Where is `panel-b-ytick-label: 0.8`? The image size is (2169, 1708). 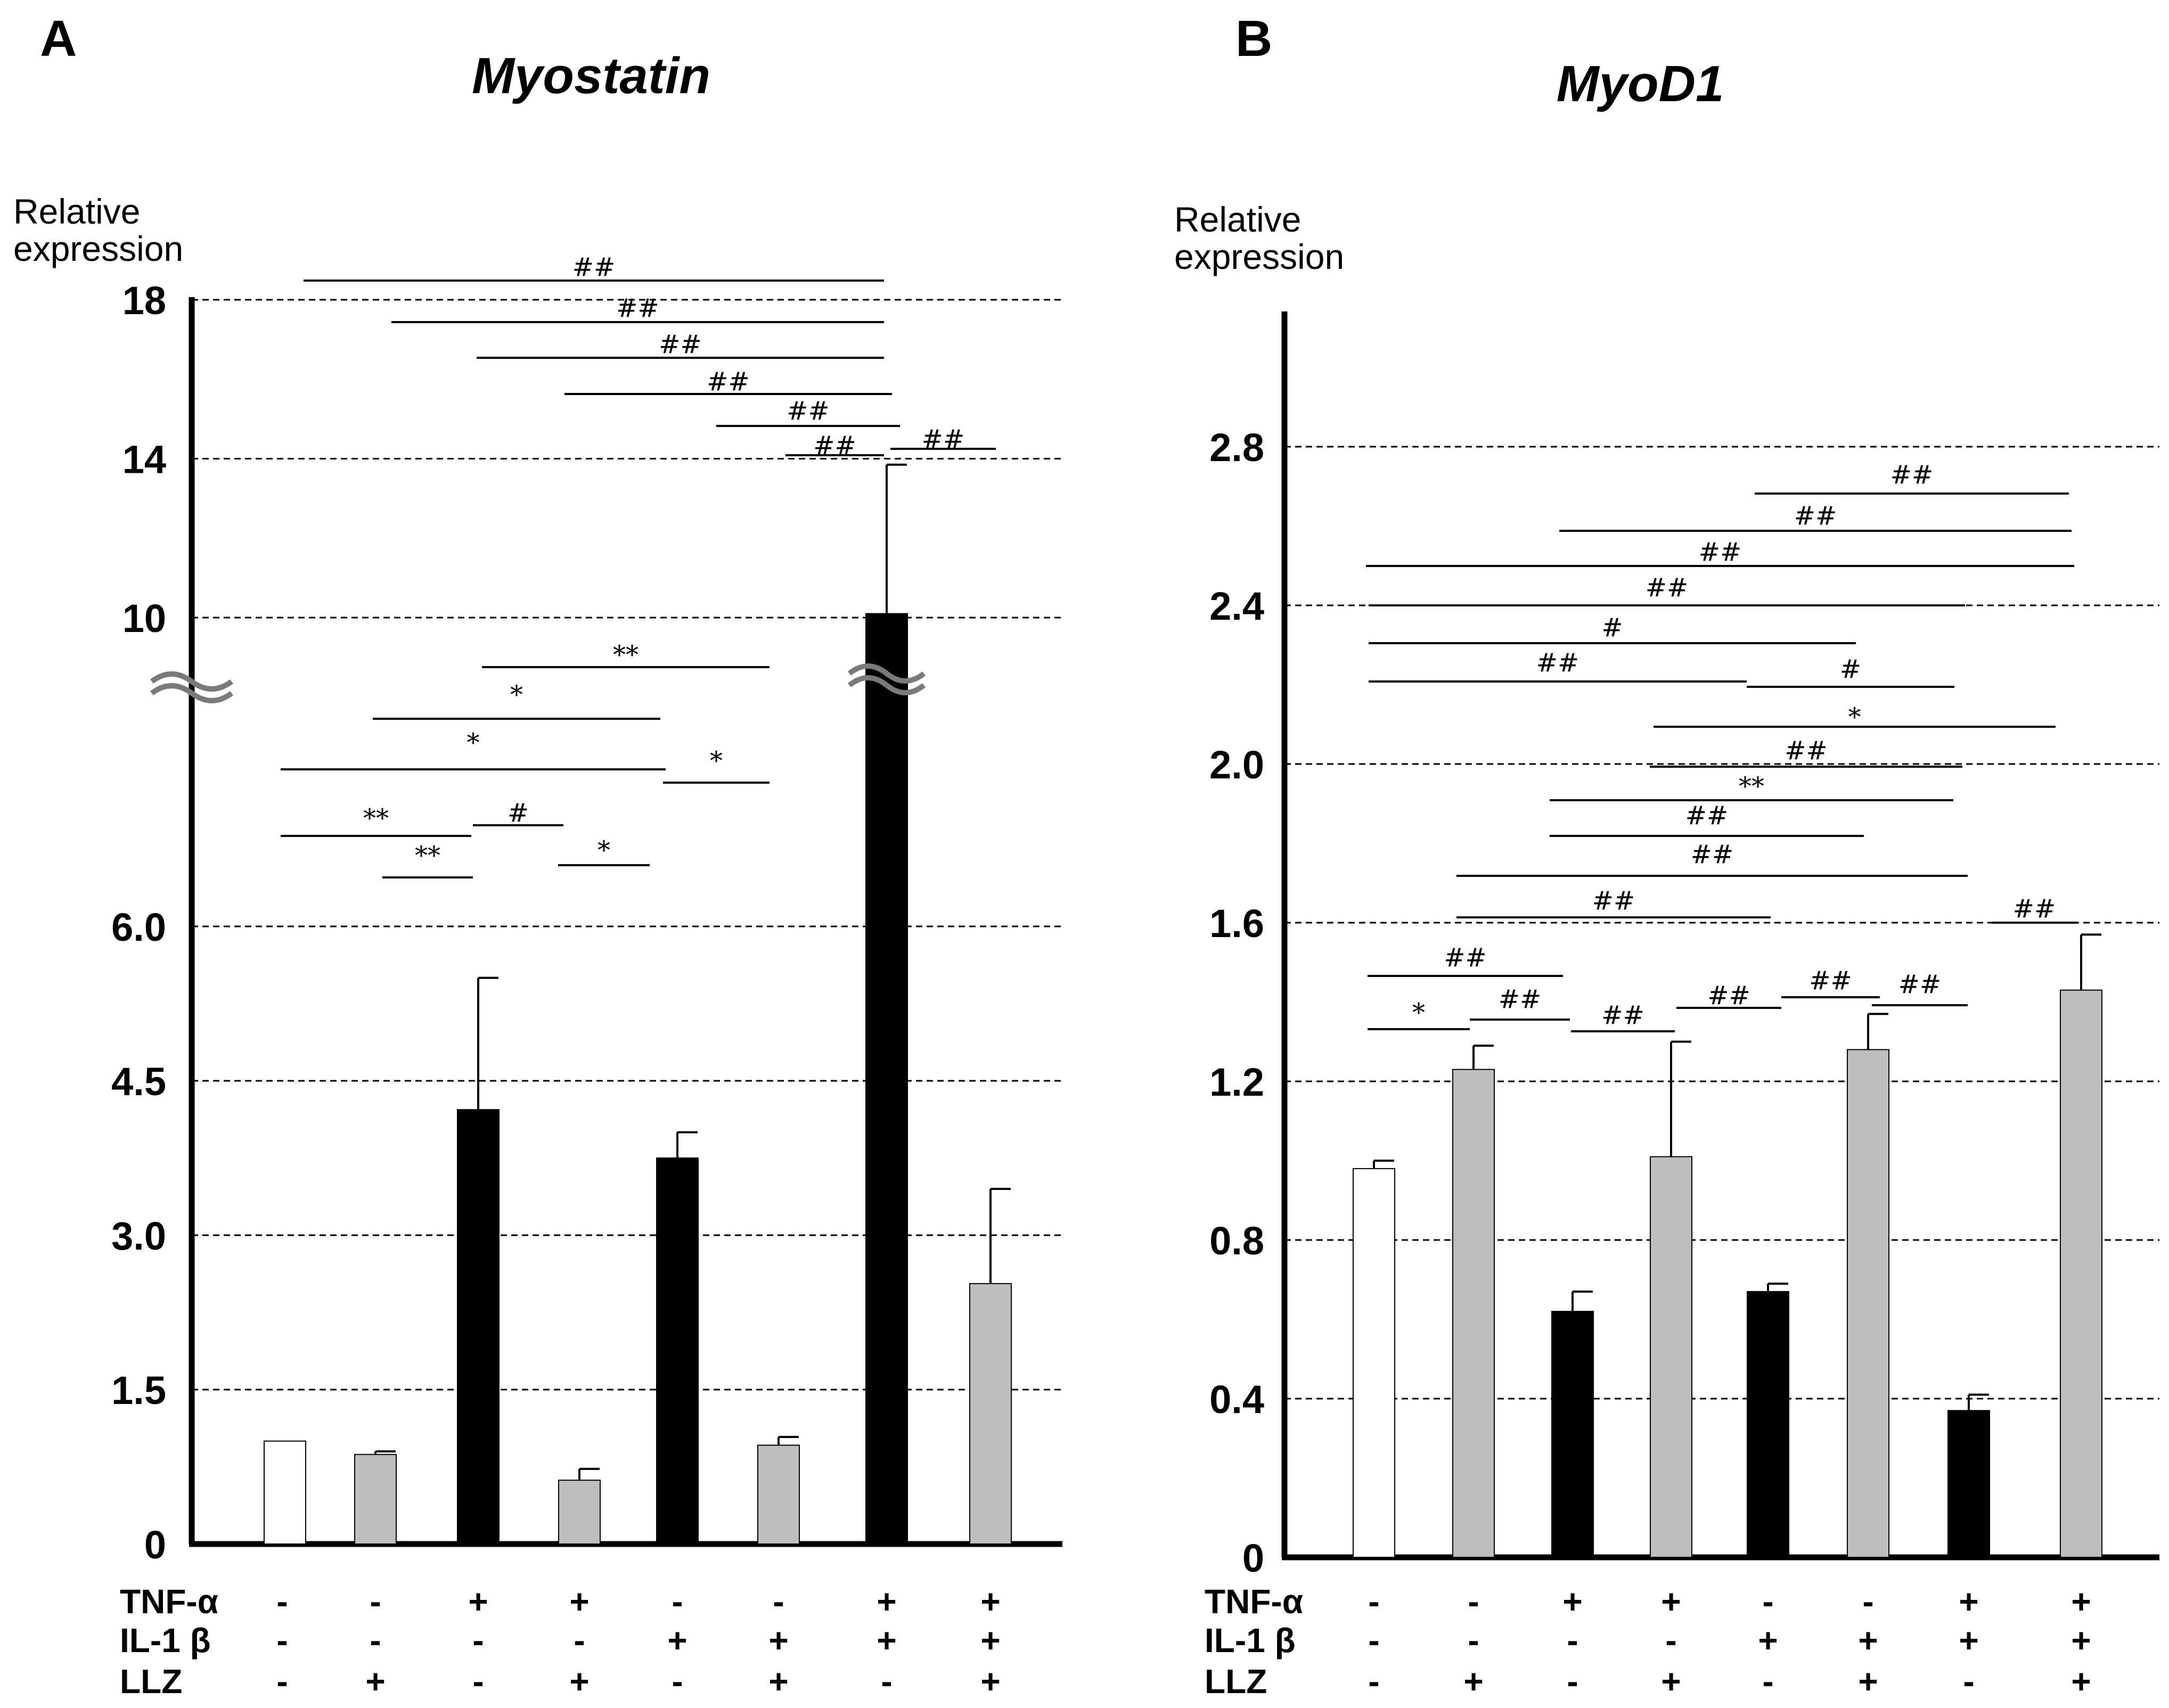
panel-b-ytick-label: 0.8 is located at coordinates (1236, 1241).